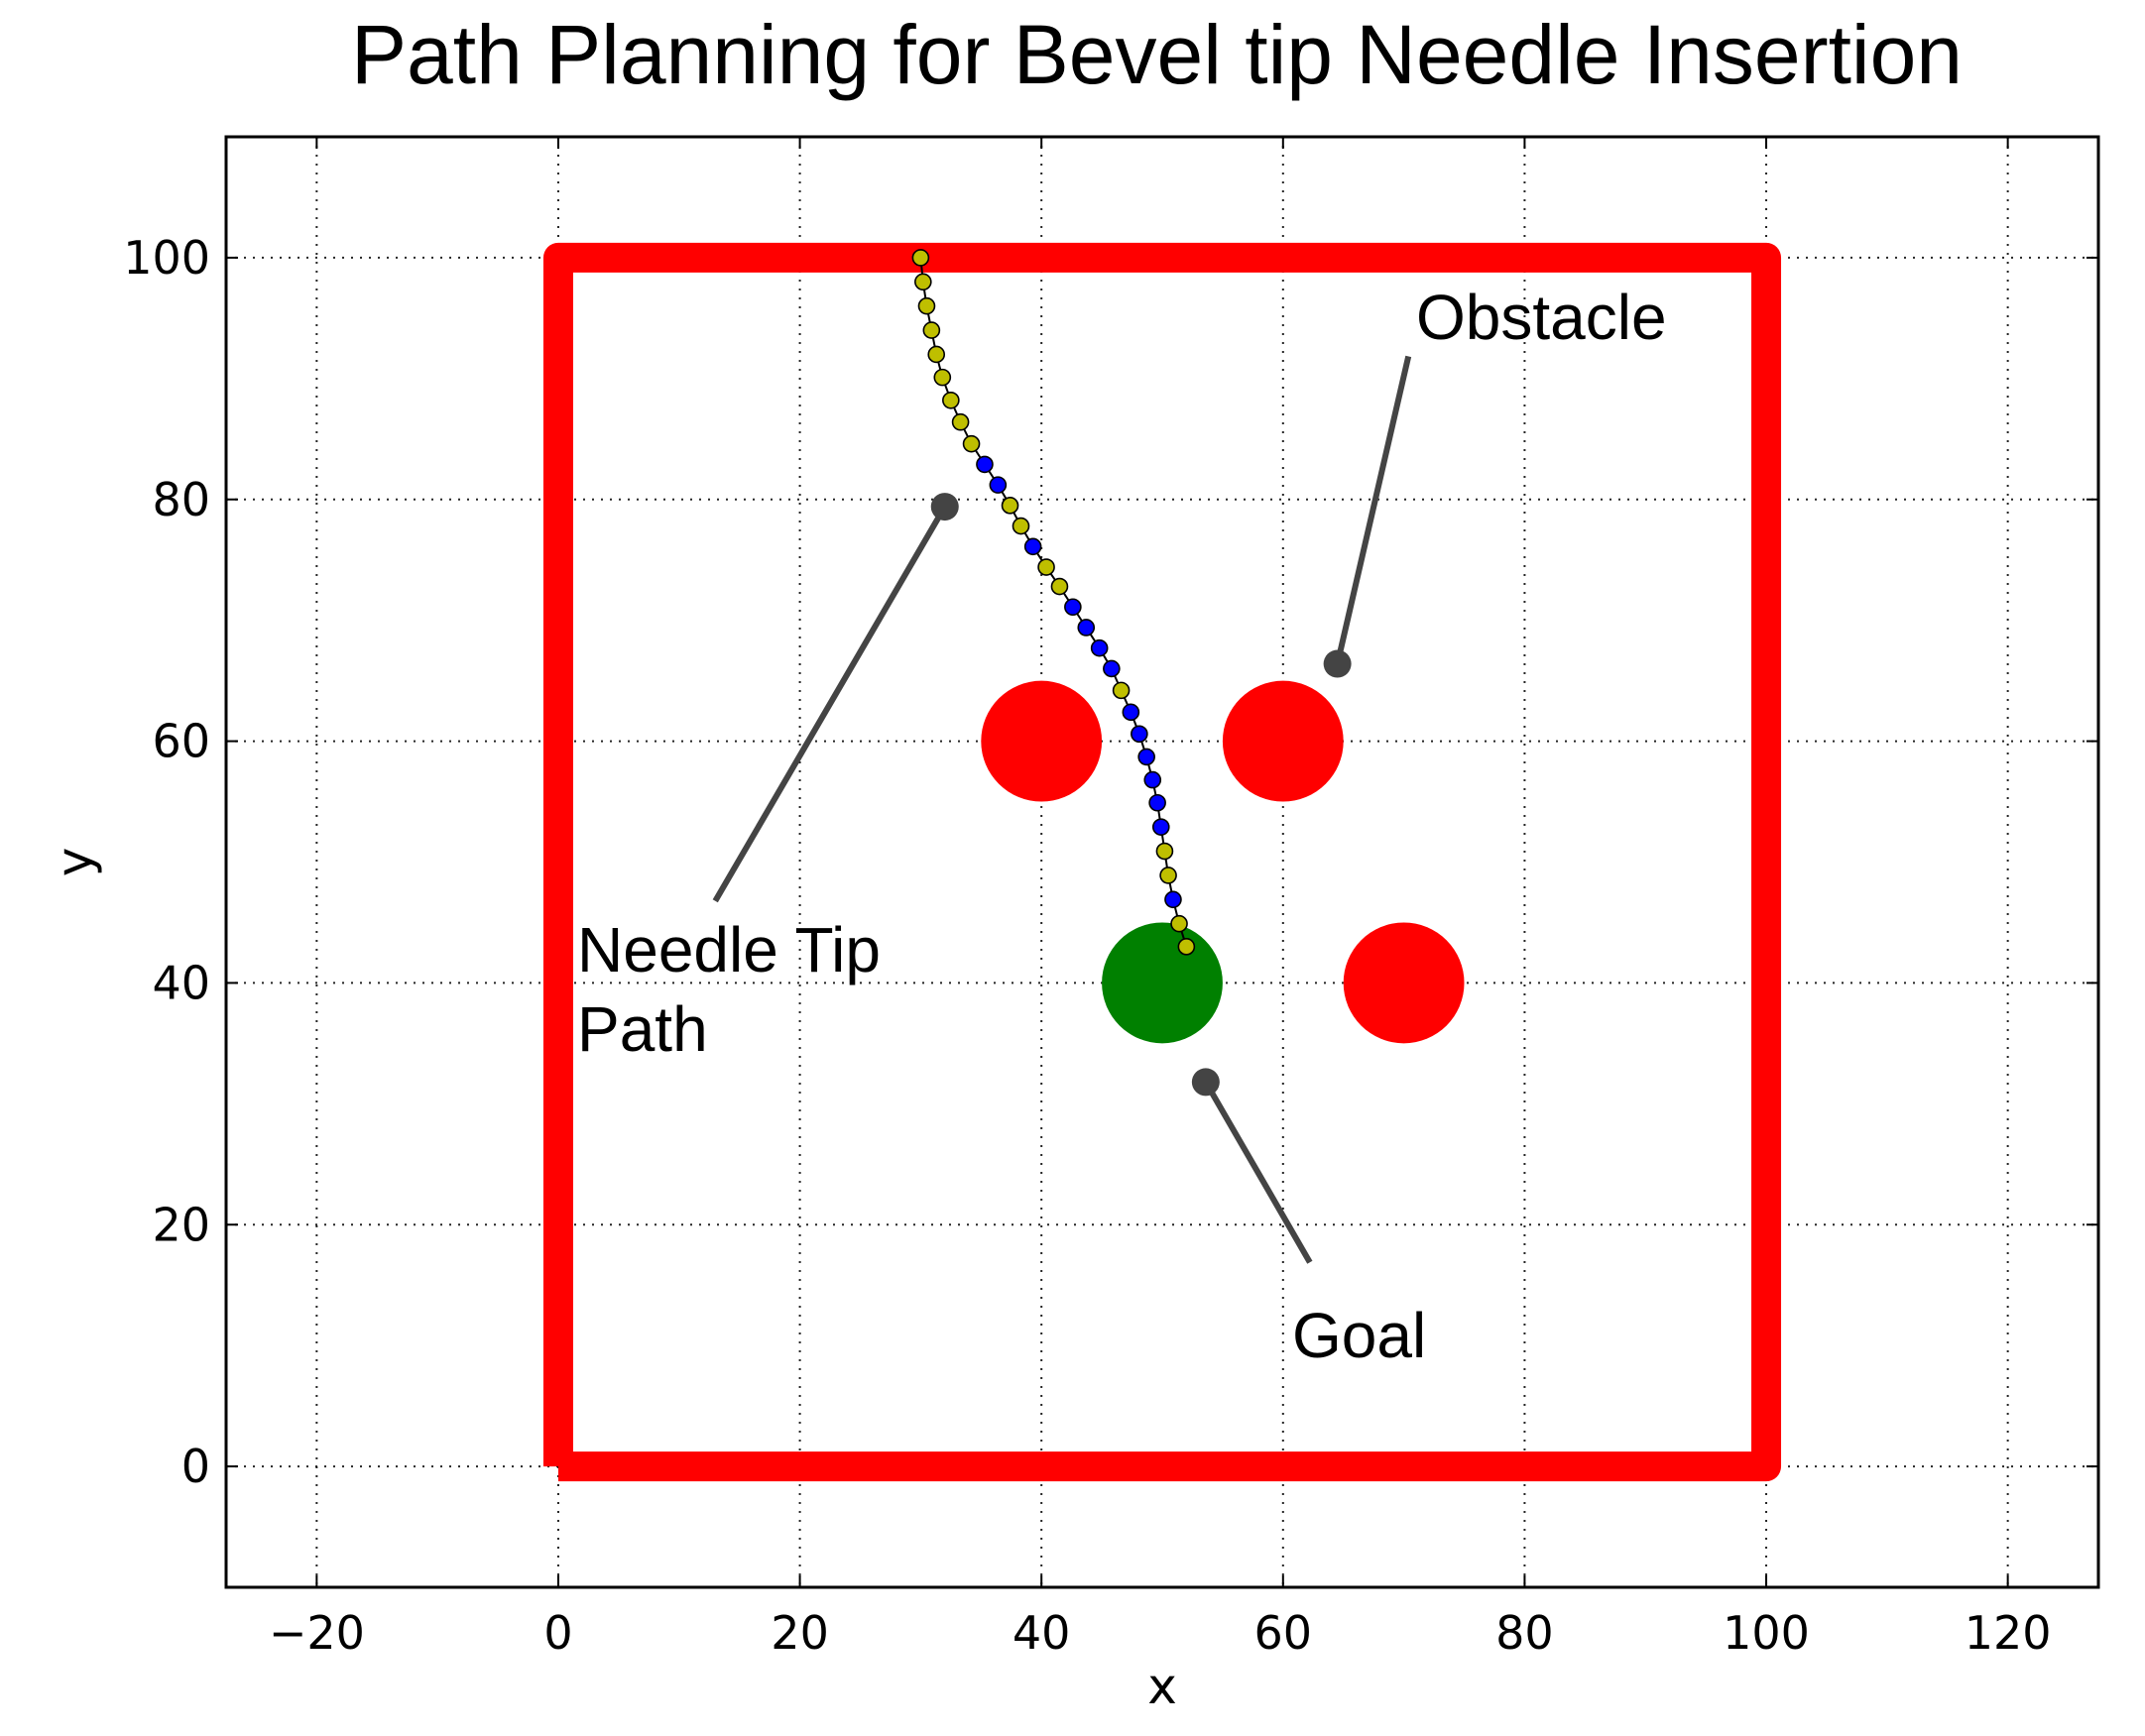 The width and height of the screenshot is (2145, 1736). I want to click on y-tick-label: 80, so click(181, 499).